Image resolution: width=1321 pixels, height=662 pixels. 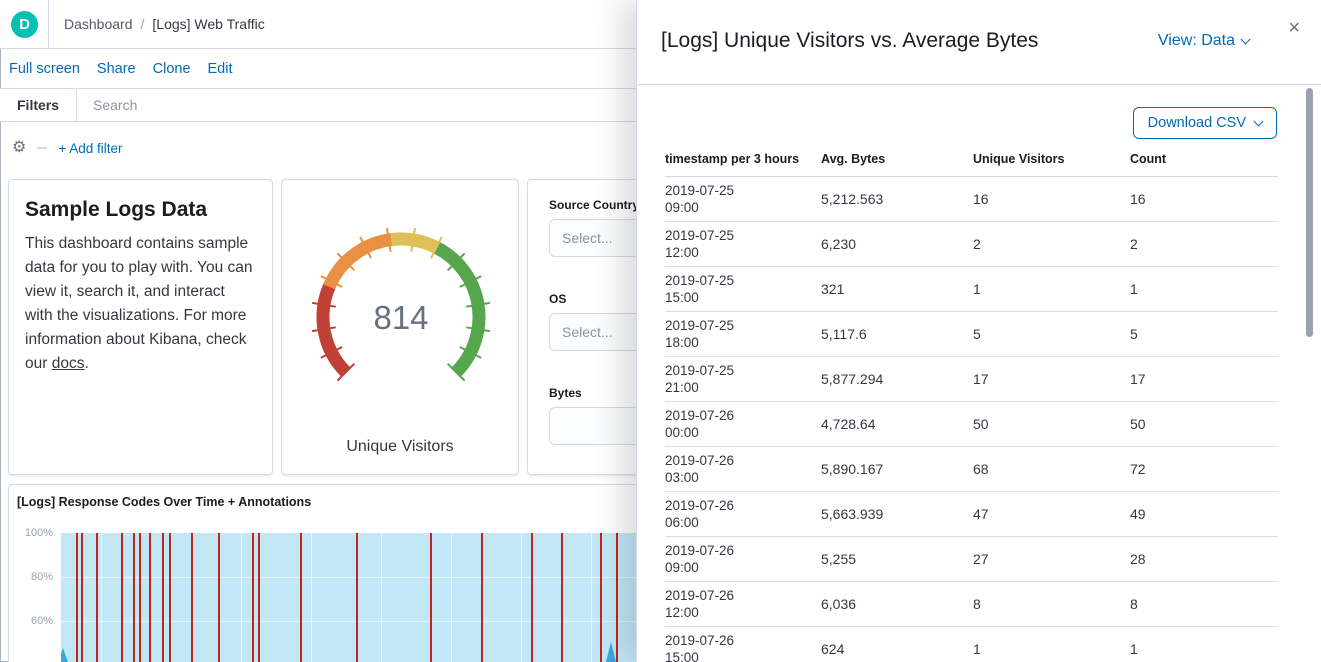 I want to click on flyout-scrollbar, so click(x=1309, y=212).